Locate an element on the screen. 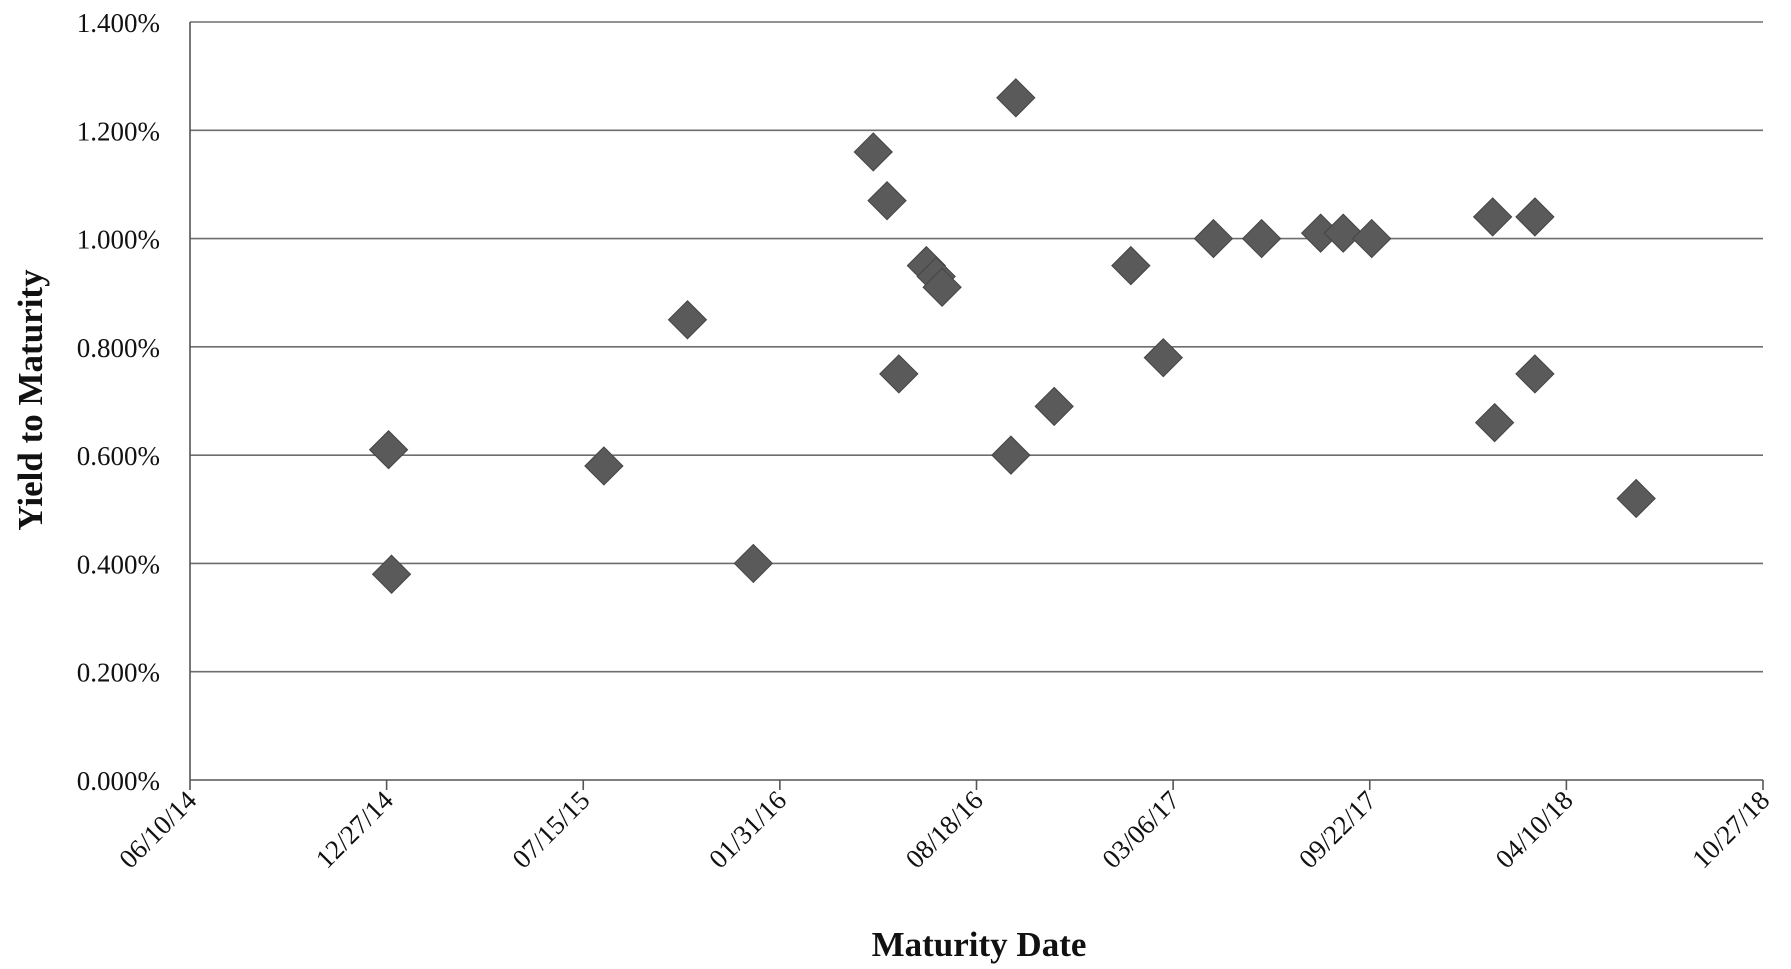 The image size is (1791, 969). x-tick-label: 10/27/18 is located at coordinates (1730, 829).